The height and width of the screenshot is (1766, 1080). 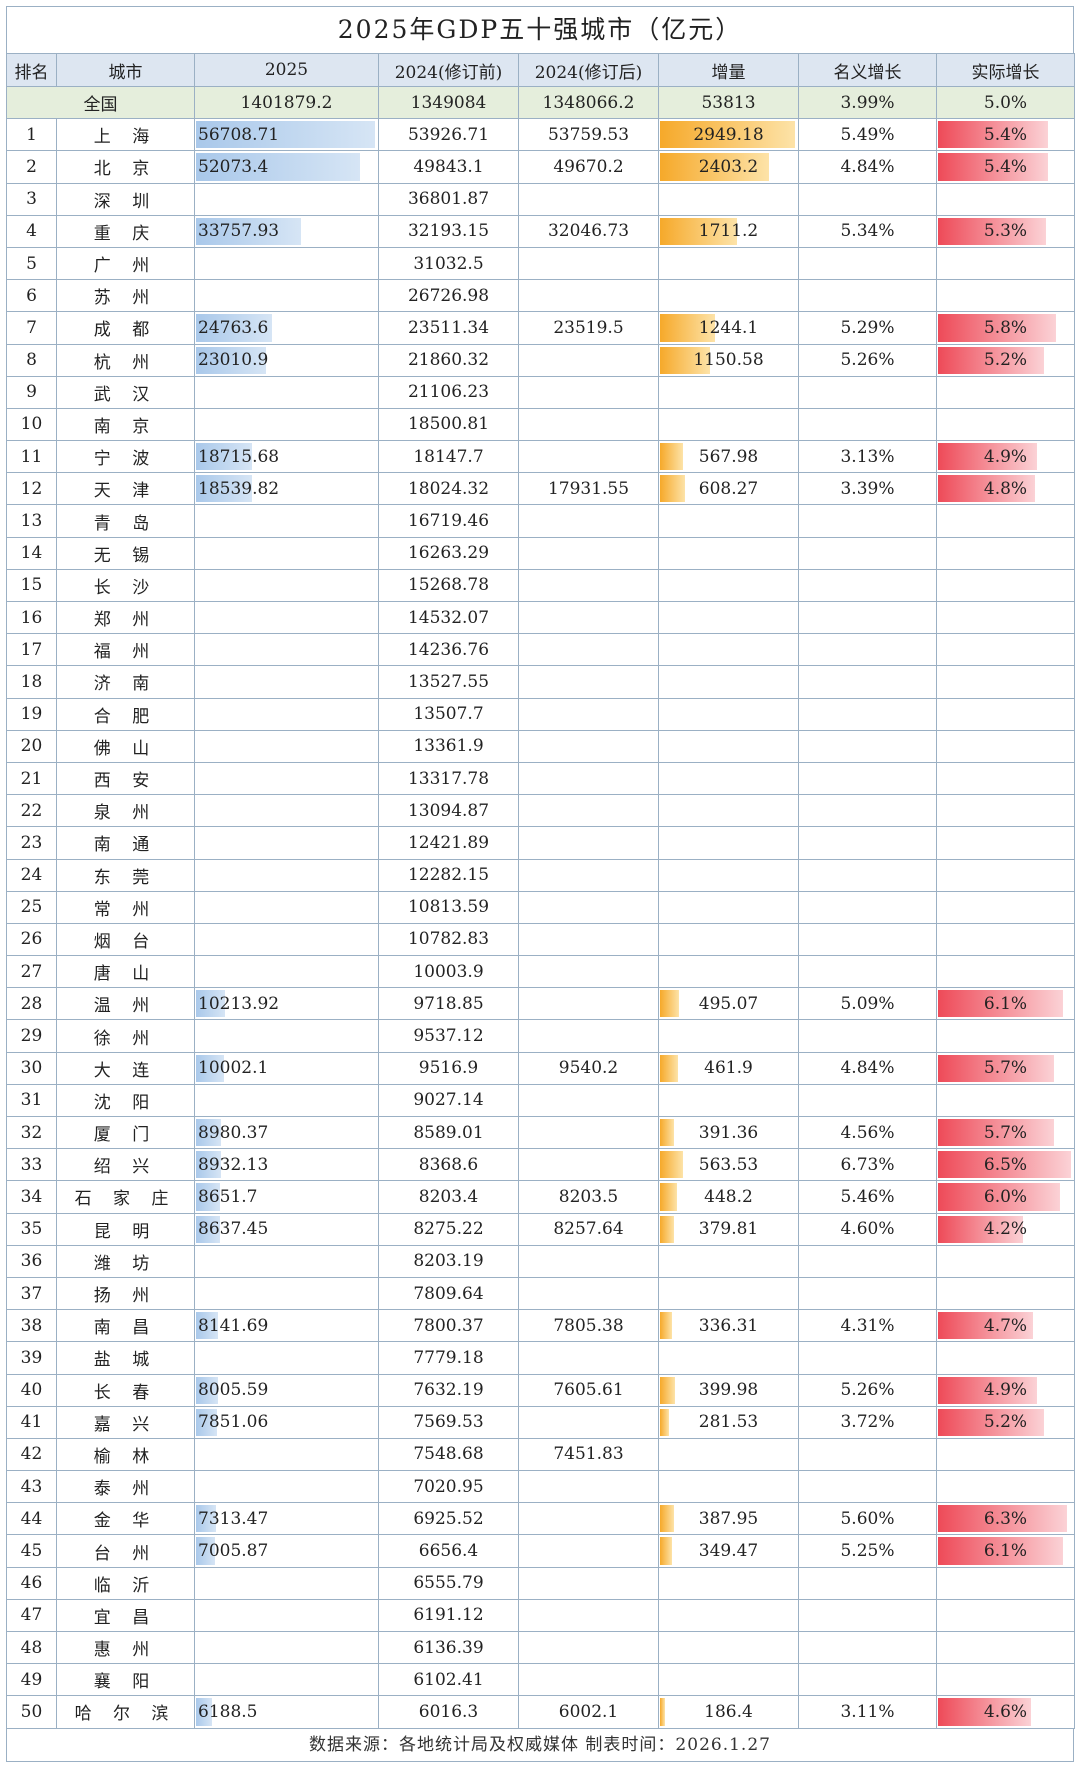 What do you see at coordinates (540, 617) in the screenshot?
I see `table-row: 16 郑 州 14532.07` at bounding box center [540, 617].